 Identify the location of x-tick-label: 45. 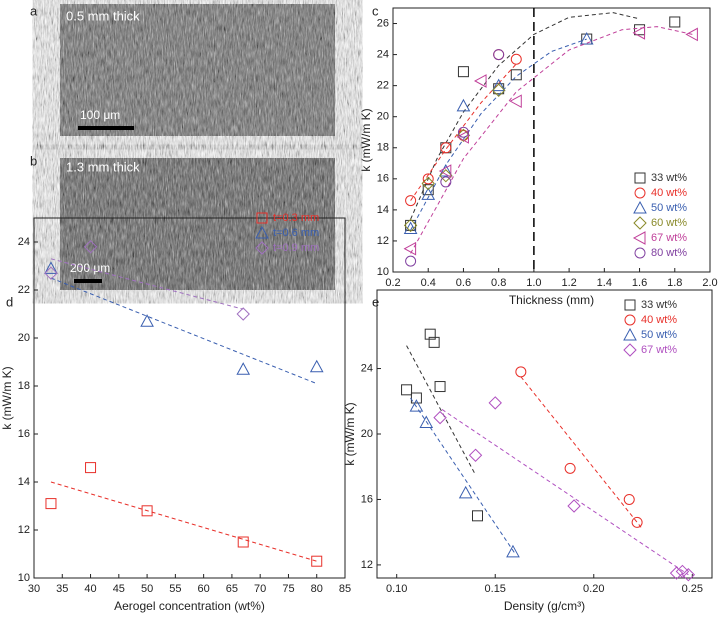
(119, 589).